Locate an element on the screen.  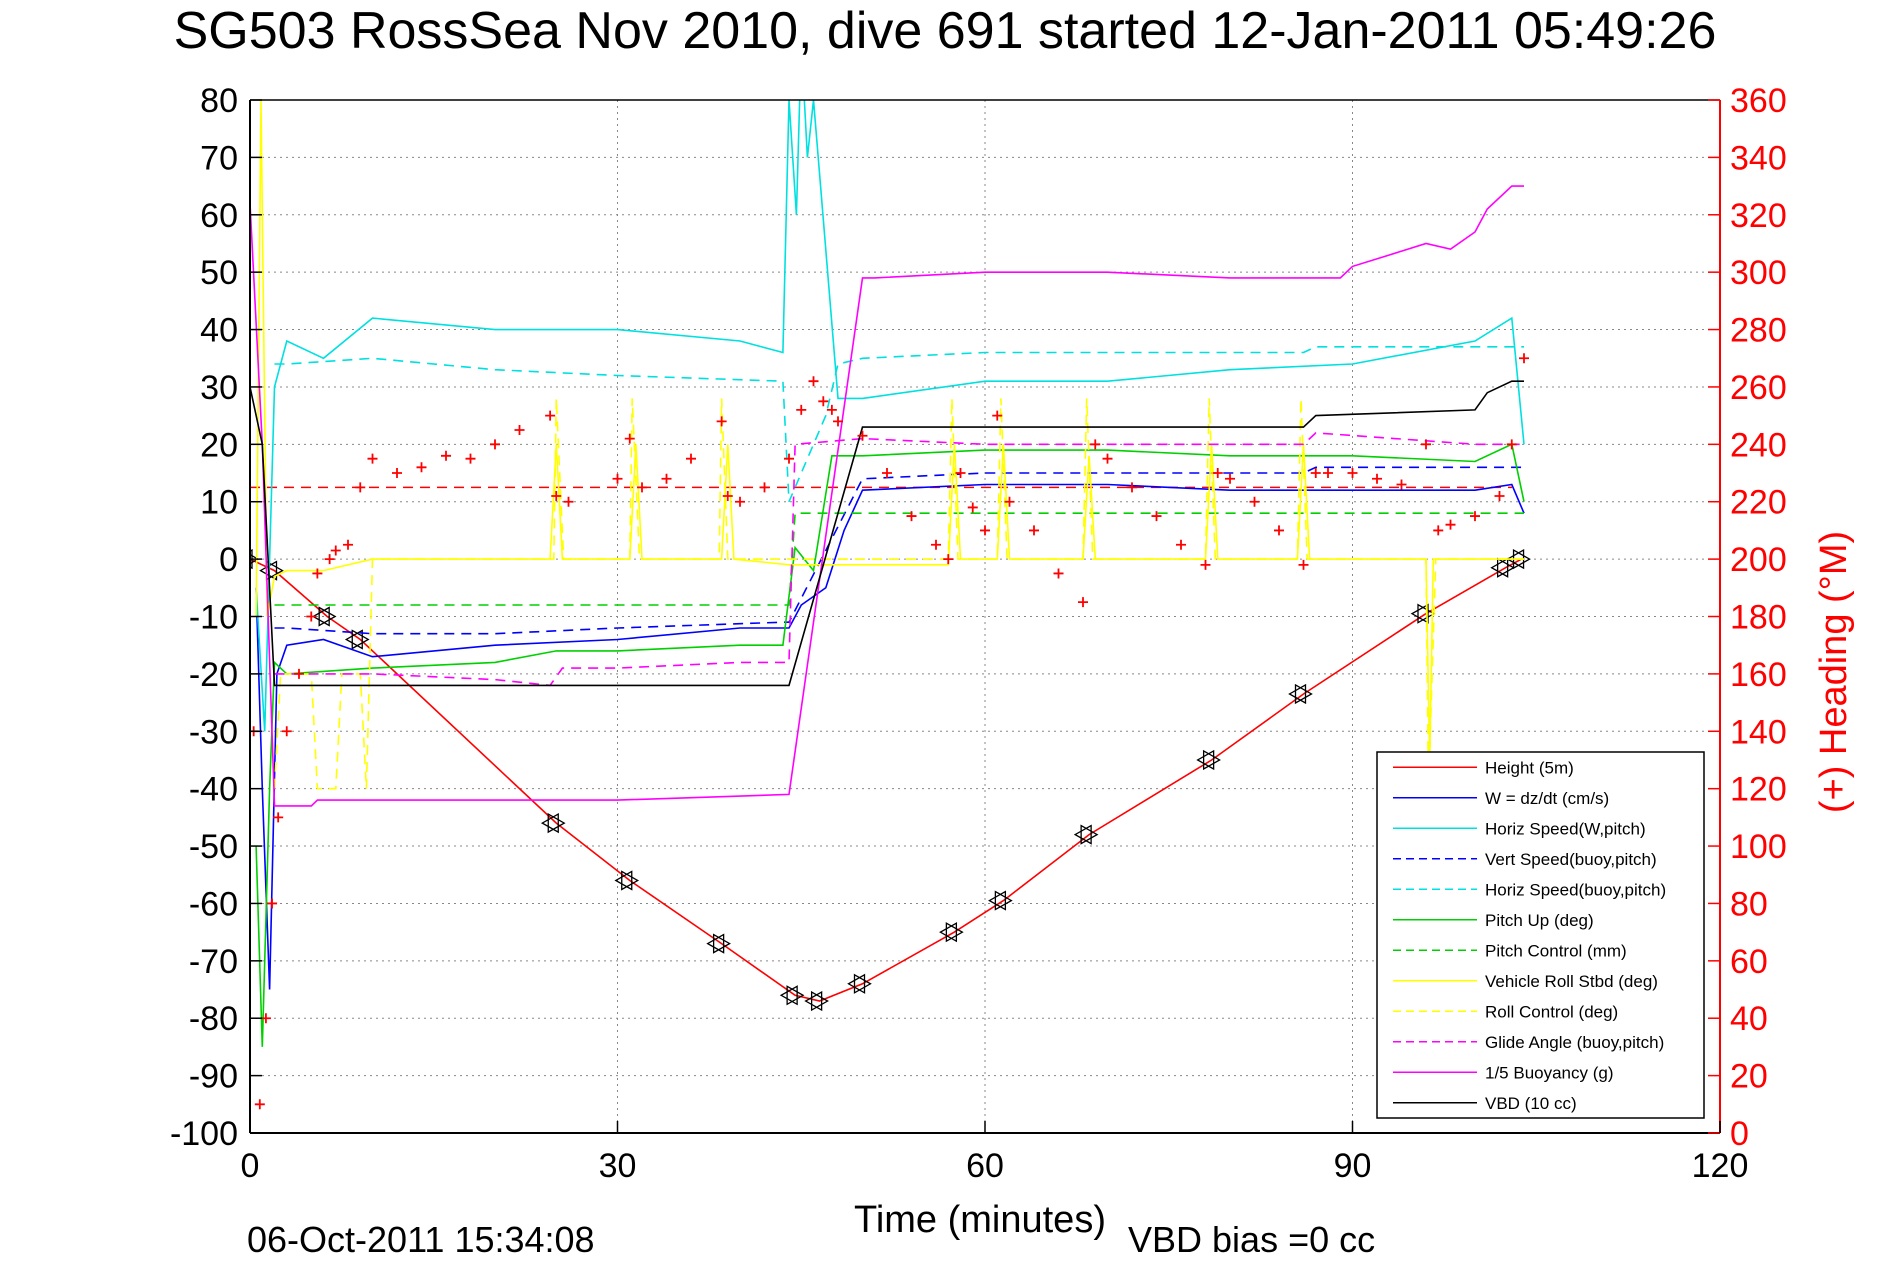
y-tick-label: 80 is located at coordinates (219, 101).